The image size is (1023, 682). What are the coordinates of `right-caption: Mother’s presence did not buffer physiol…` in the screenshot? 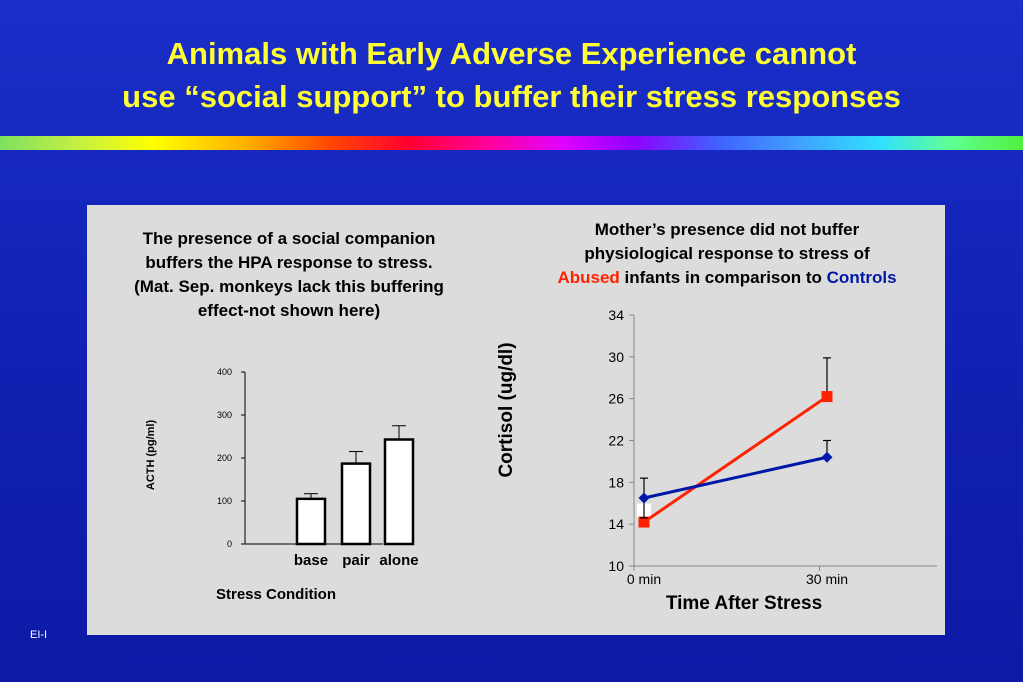 It's located at (727, 254).